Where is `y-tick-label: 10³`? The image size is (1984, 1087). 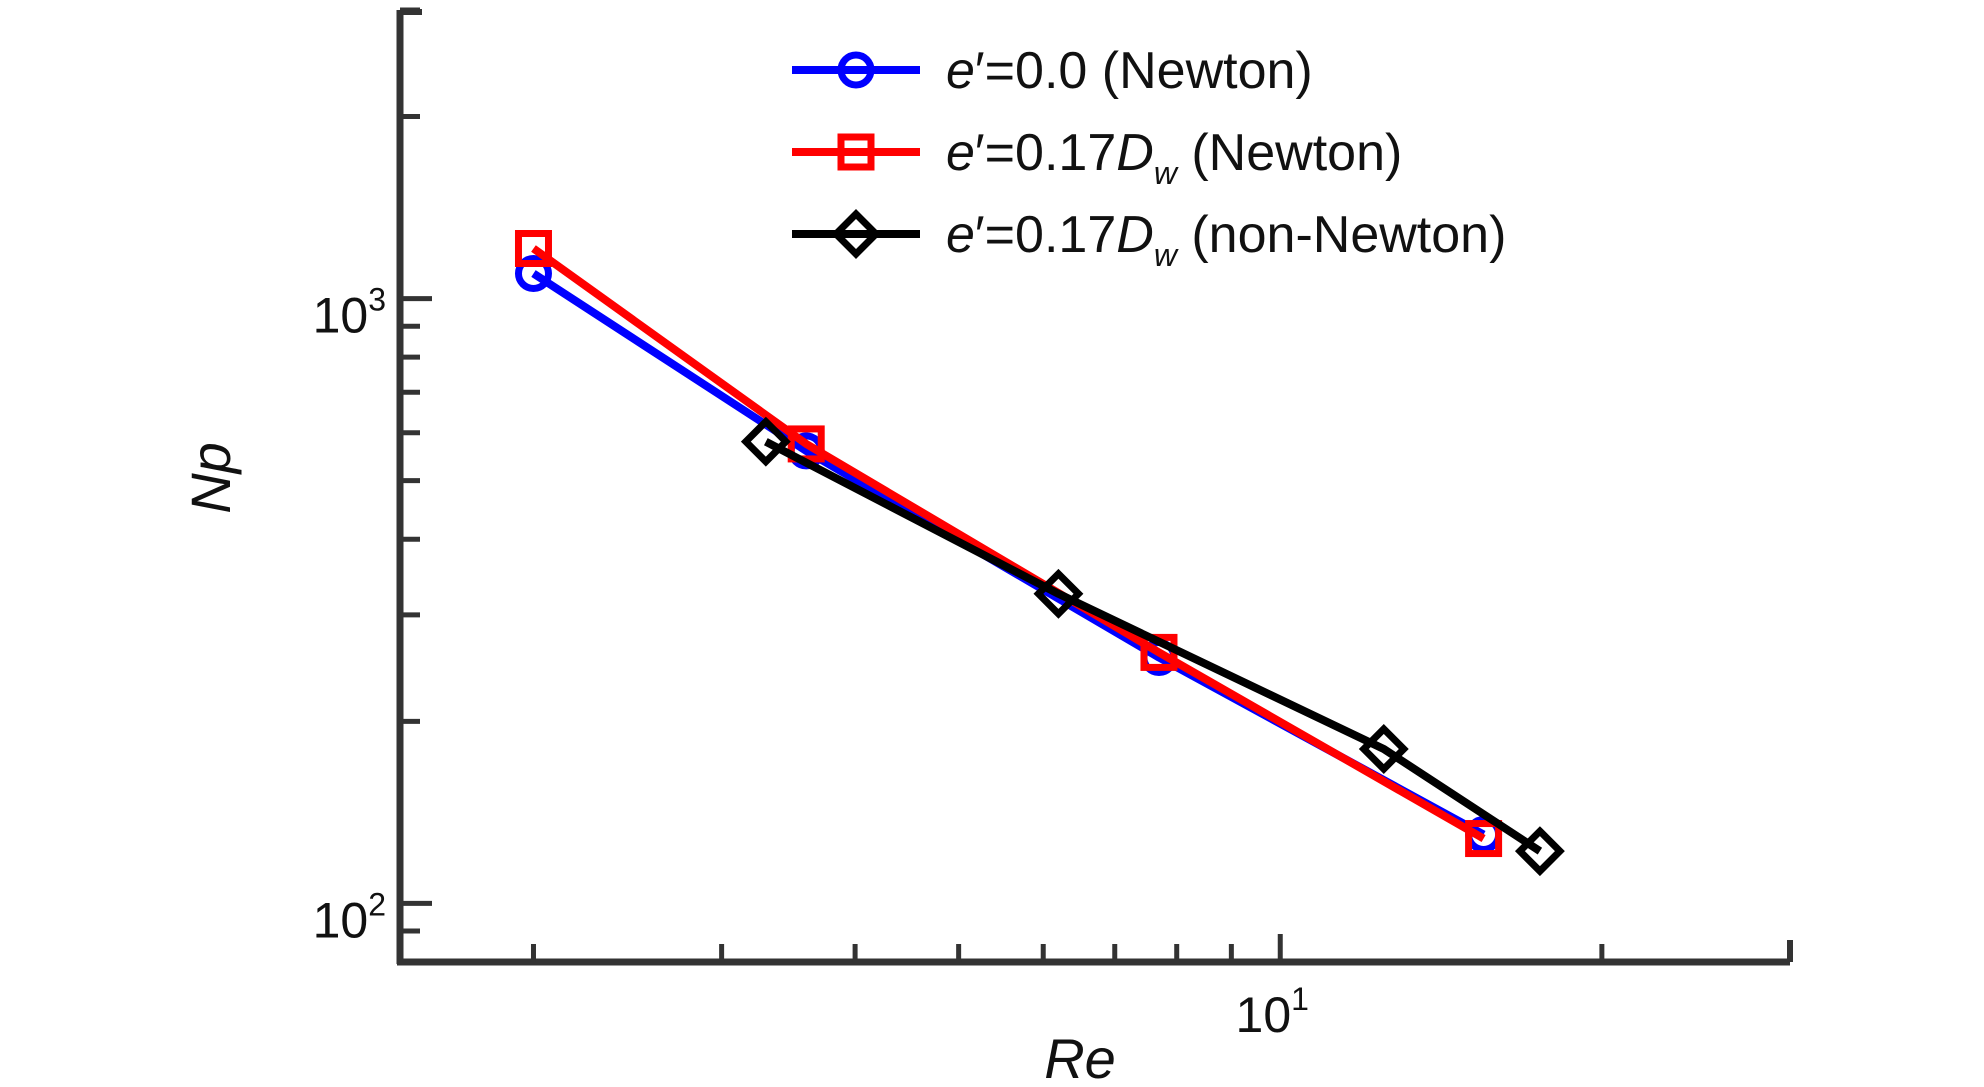 y-tick-label: 10³ is located at coordinates (349, 313).